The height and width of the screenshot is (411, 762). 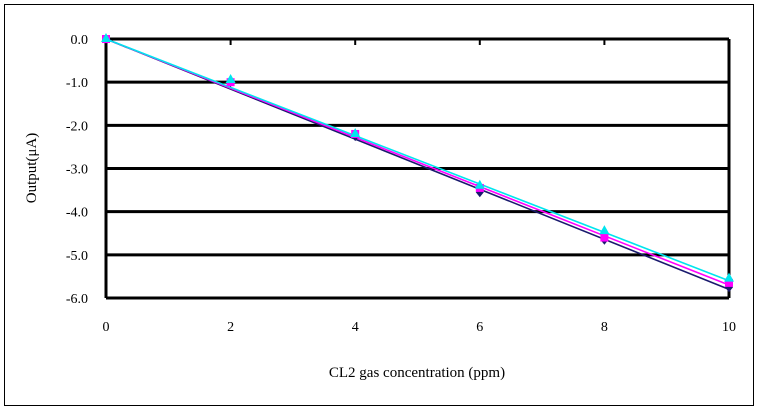 I want to click on y-tick-label: 0.0, so click(x=80, y=40).